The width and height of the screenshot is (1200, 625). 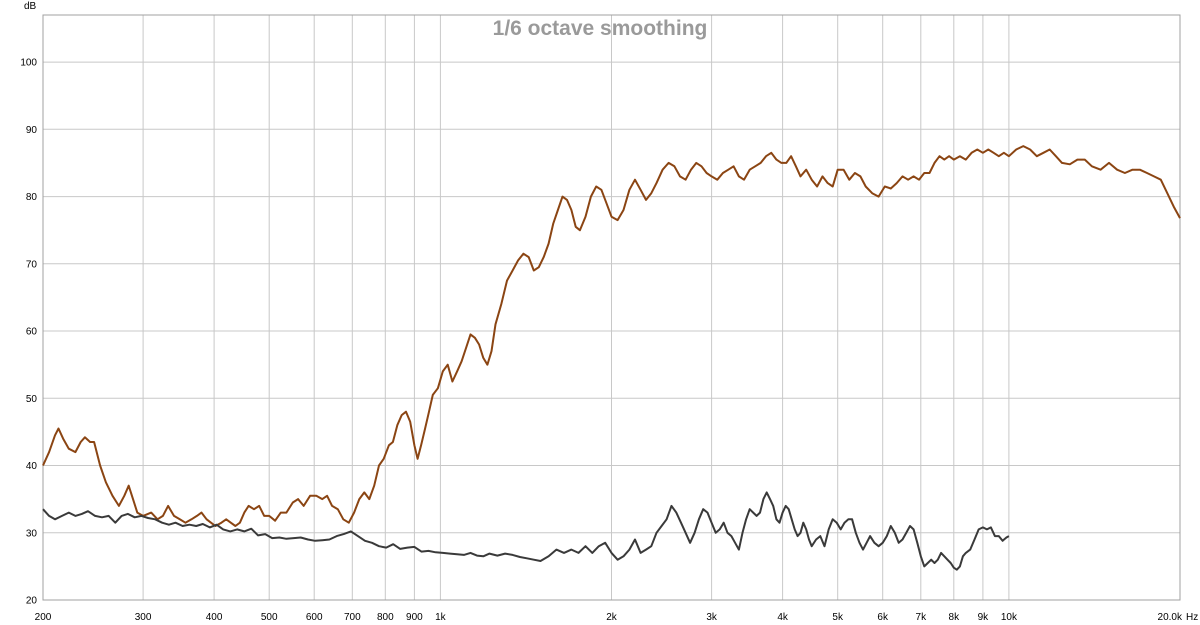 What do you see at coordinates (28, 63) in the screenshot?
I see `y-tick-label-8: 100` at bounding box center [28, 63].